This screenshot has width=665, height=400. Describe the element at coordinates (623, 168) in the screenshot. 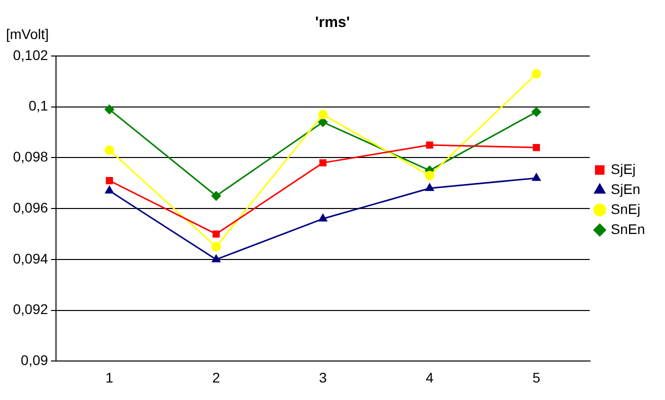

I see `legend-label: SjEj` at that location.